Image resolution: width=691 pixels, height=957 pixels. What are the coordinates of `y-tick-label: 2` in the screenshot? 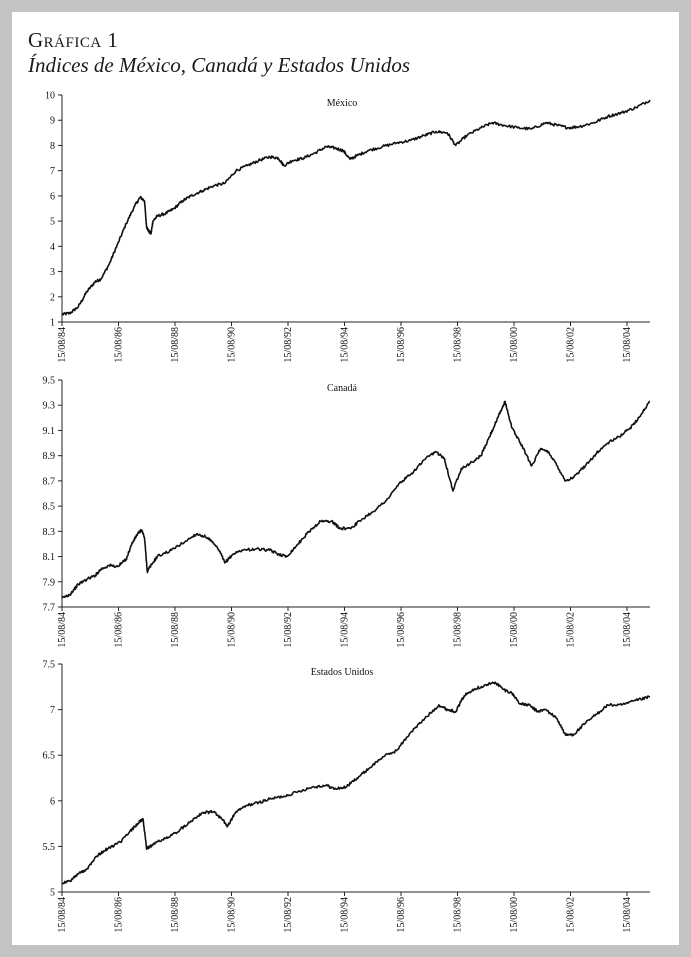 It's located at (52, 297).